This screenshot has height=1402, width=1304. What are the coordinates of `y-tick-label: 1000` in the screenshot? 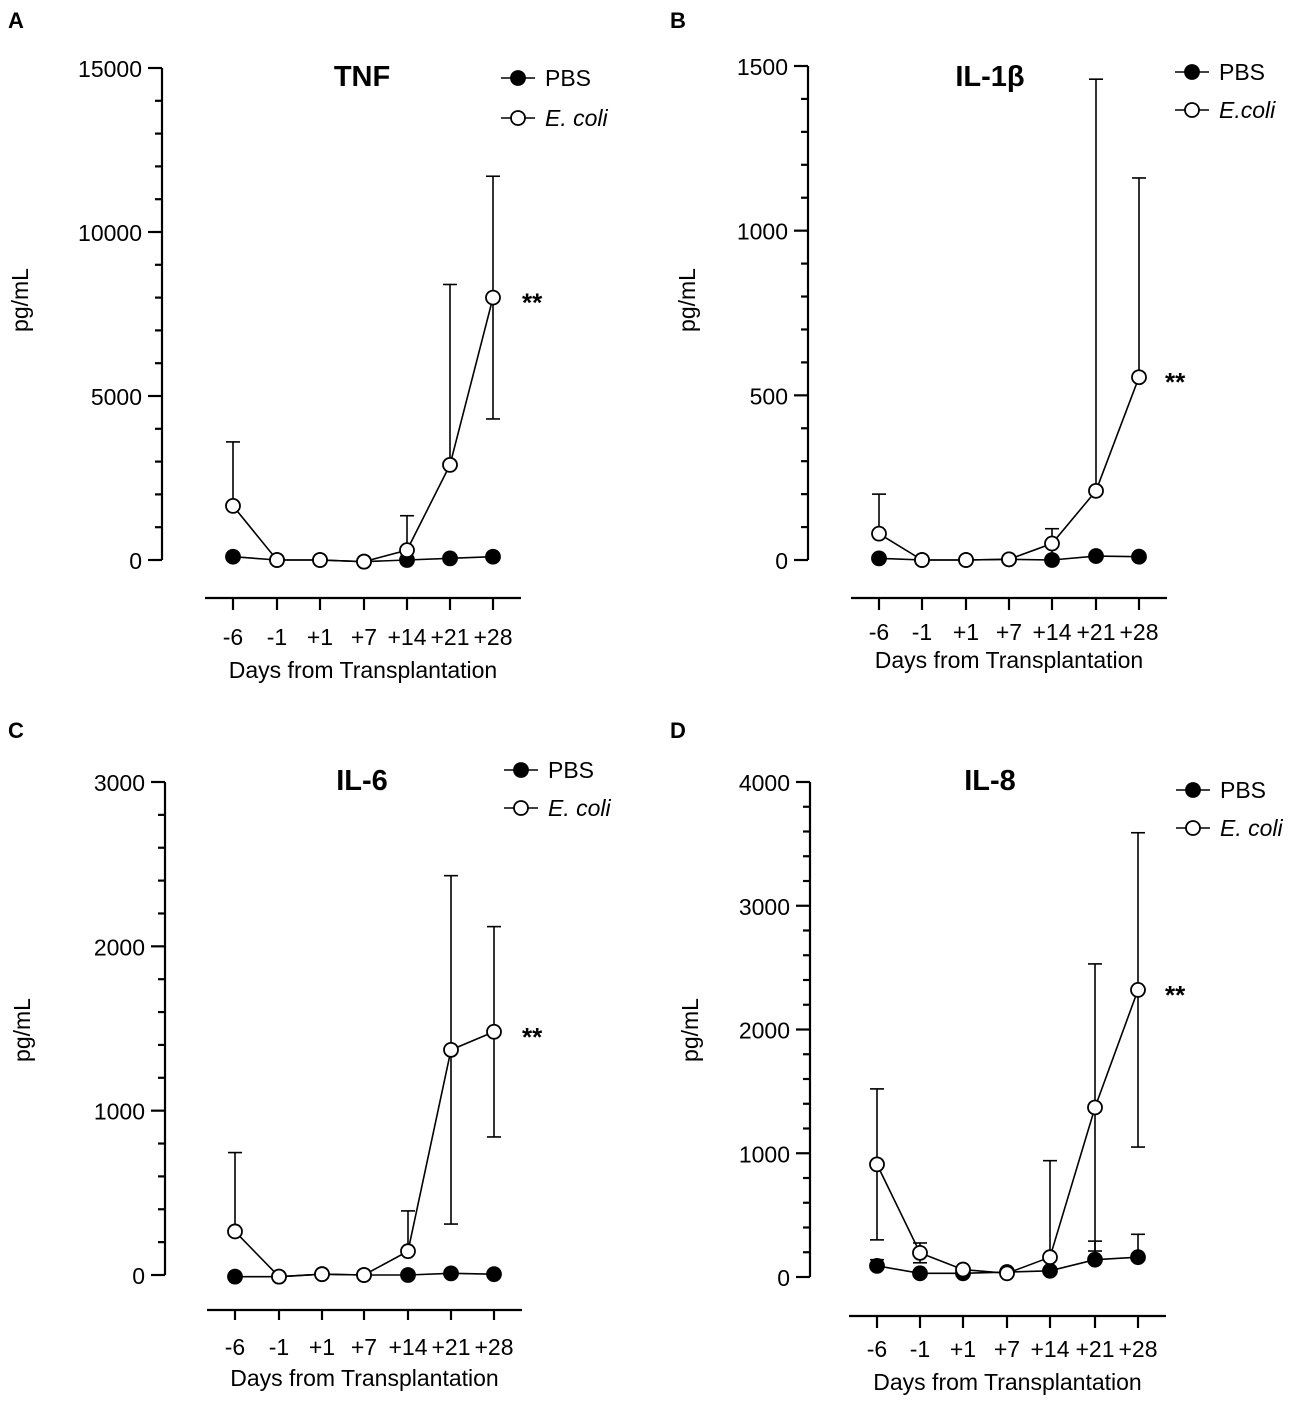 It's located at (762, 232).